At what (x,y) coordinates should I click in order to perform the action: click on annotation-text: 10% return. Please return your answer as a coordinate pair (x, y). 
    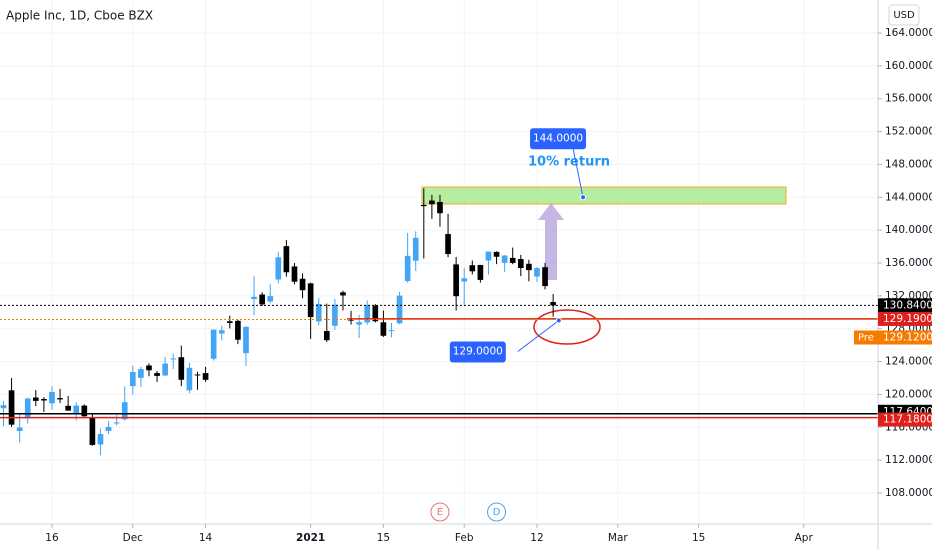
    Looking at the image, I should click on (569, 162).